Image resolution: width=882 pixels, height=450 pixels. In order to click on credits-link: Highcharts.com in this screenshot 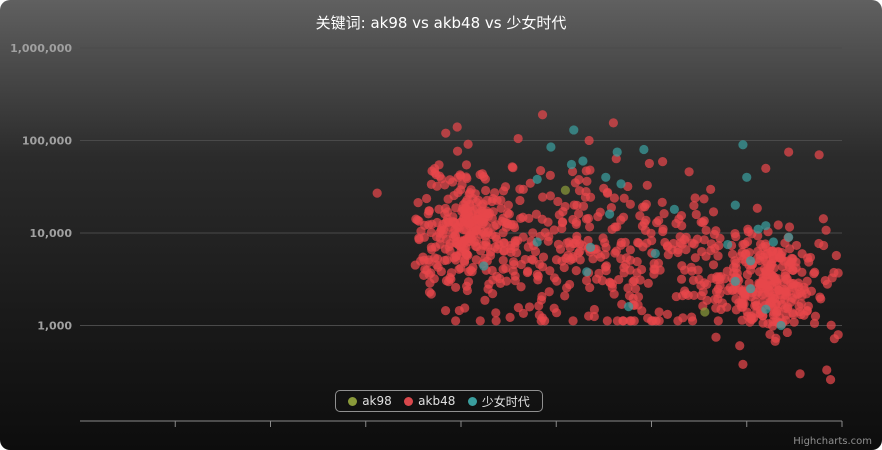, I will do `click(832, 441)`.